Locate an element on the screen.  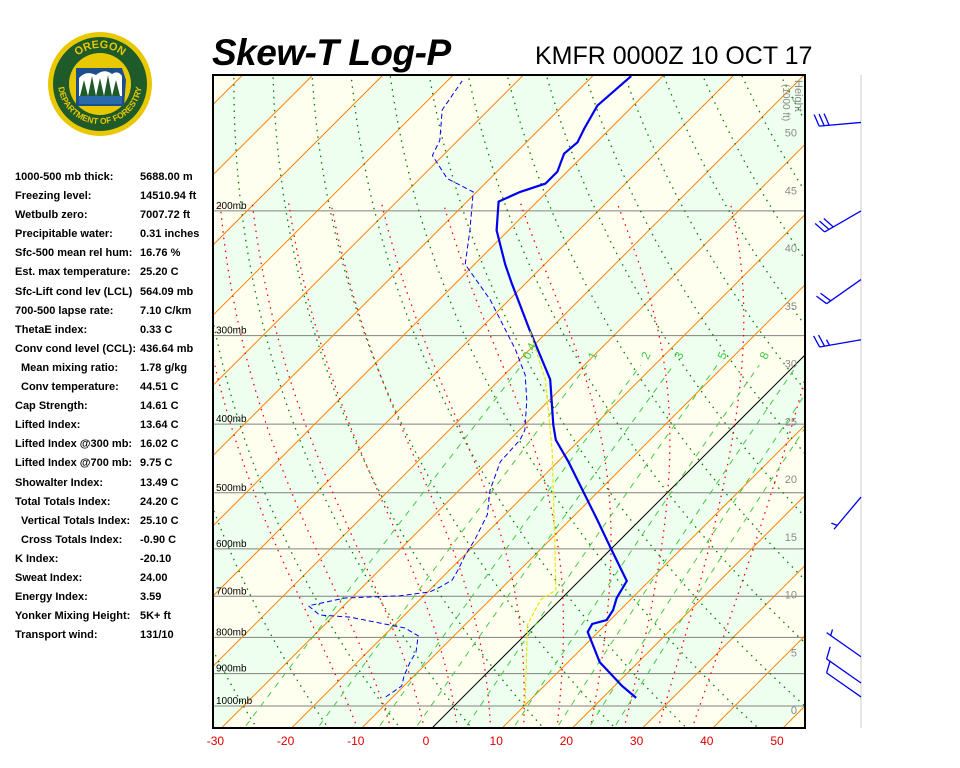
stat-label: Lifted Index: is located at coordinates (48, 425).